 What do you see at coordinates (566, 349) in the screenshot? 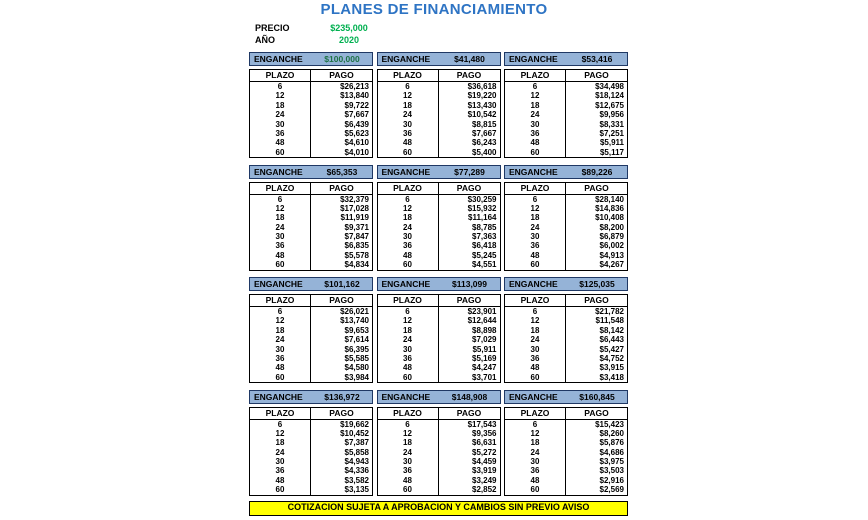
I see `plan-row: 30 $5,427` at bounding box center [566, 349].